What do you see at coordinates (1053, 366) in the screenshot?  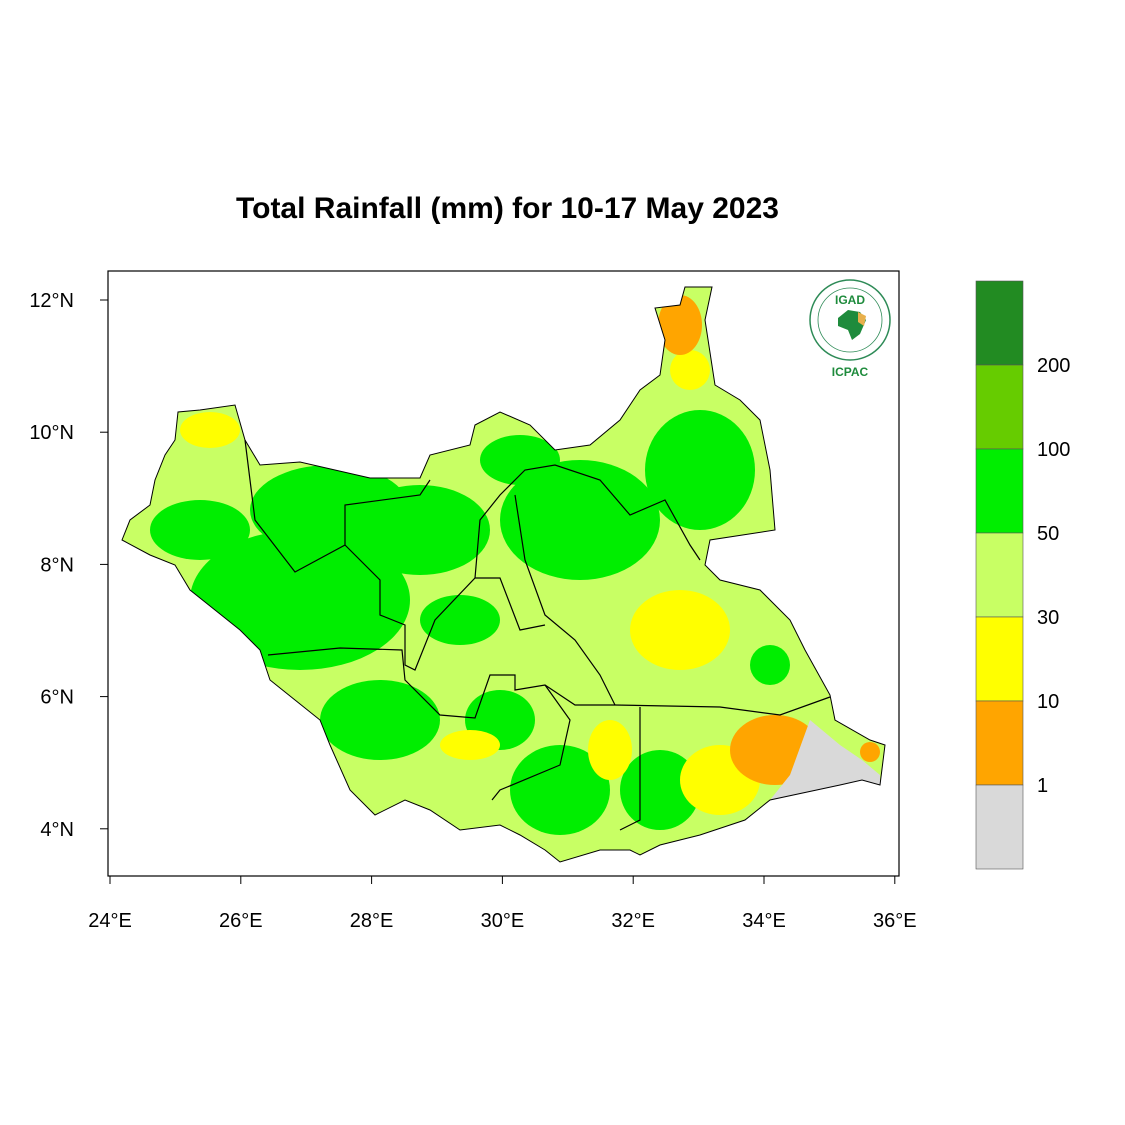 I see `colorbar-label: 200` at bounding box center [1053, 366].